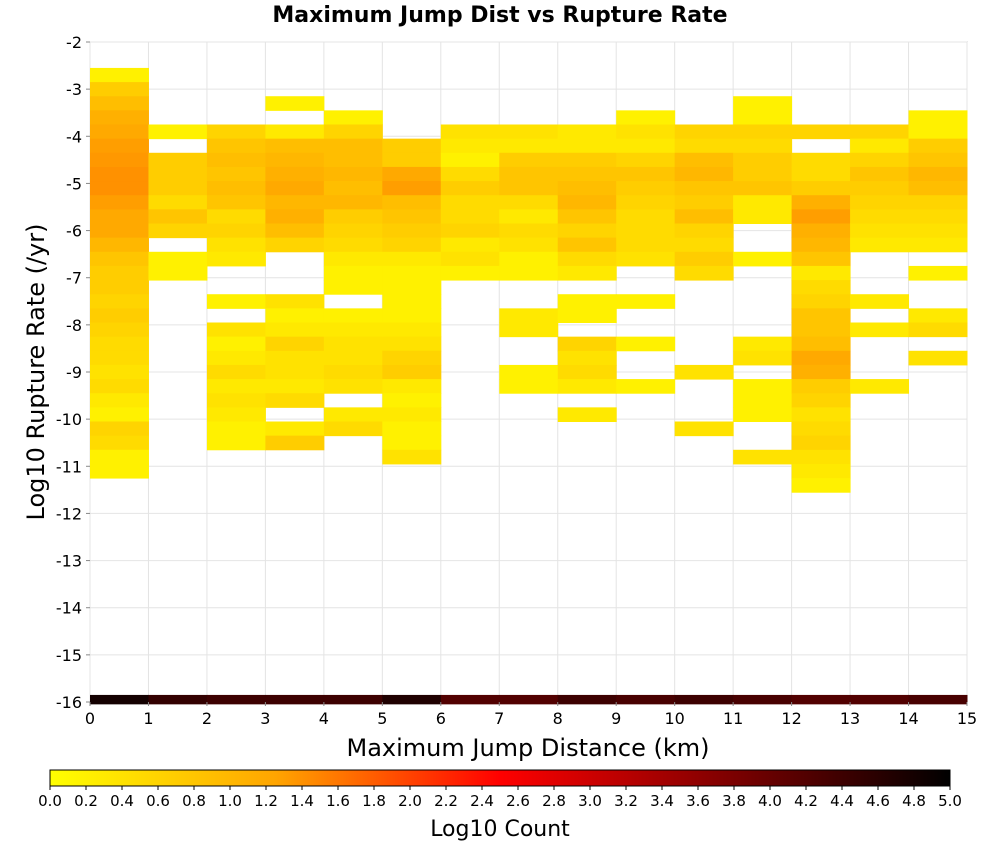 The width and height of the screenshot is (1000, 855). I want to click on colorbar-tick-label: 2.8, so click(554, 801).